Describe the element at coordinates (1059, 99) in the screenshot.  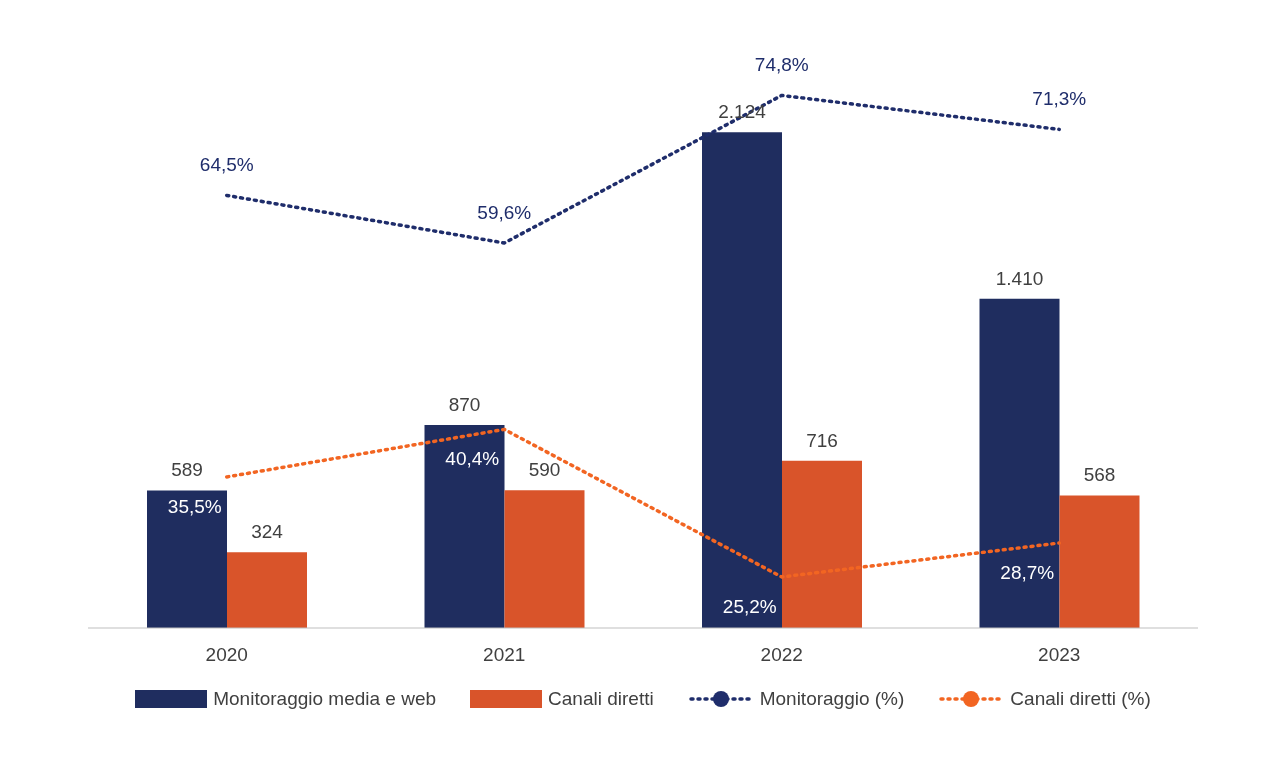
I see `data-label: 71,3%` at that location.